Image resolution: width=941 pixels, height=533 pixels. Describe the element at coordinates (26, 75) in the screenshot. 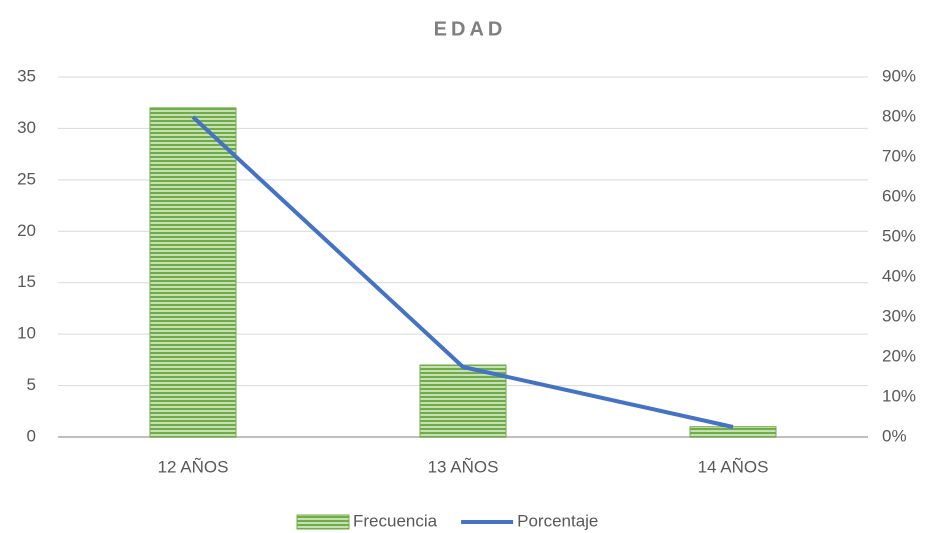

I see `y-tick-label: 35` at that location.